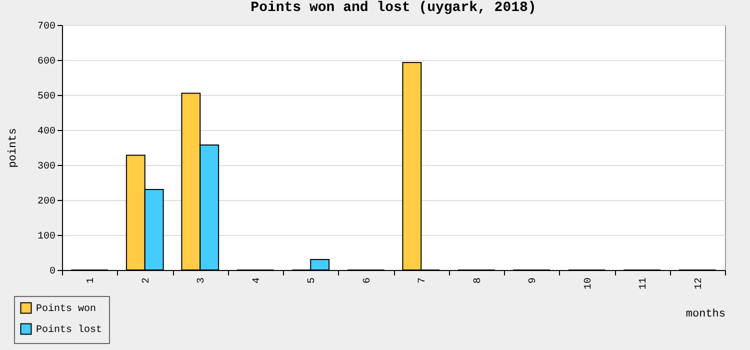 This screenshot has height=350, width=750. I want to click on chart-title: Points won and lost (uygark, 2018), so click(393, 8).